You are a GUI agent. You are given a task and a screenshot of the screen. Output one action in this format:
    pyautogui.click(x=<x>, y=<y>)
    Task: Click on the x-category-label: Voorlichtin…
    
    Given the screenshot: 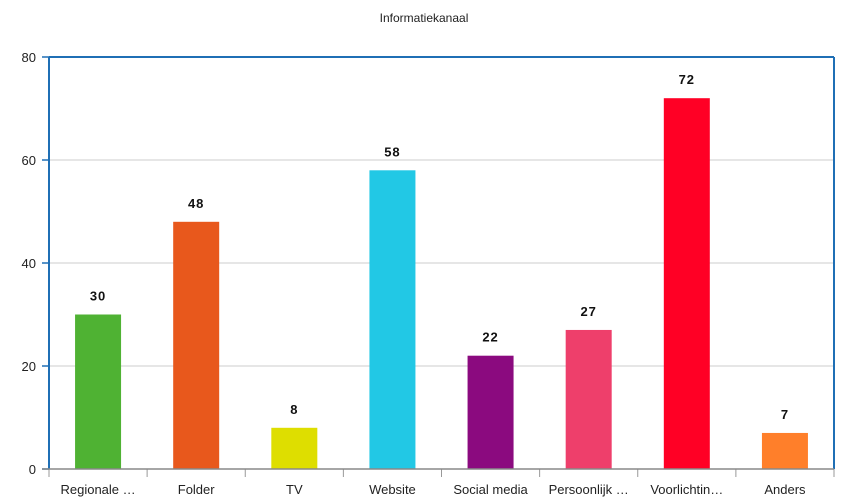 What is the action you would take?
    pyautogui.click(x=686, y=489)
    